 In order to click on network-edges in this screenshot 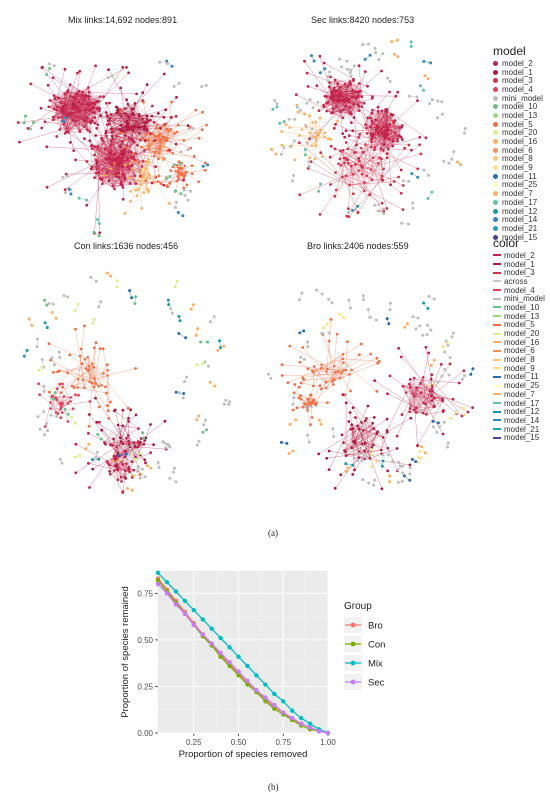, I will do `click(368, 132)`.